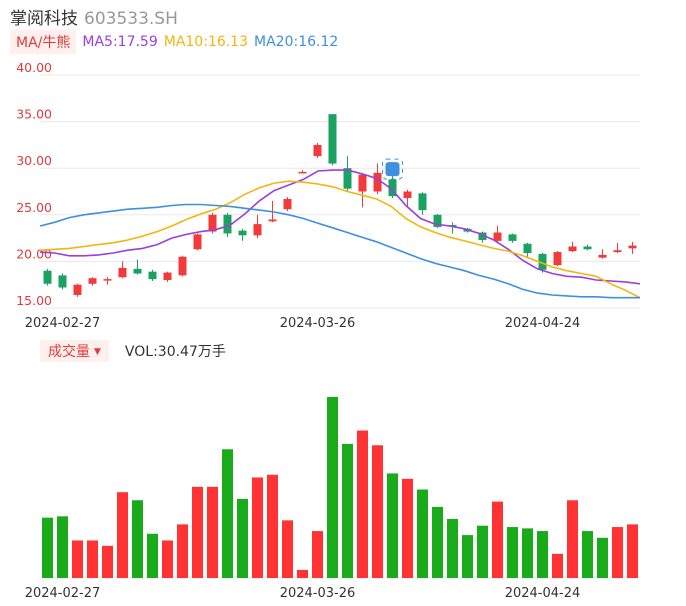  What do you see at coordinates (34, 114) in the screenshot?
I see `y-tick-label: 35.00` at bounding box center [34, 114].